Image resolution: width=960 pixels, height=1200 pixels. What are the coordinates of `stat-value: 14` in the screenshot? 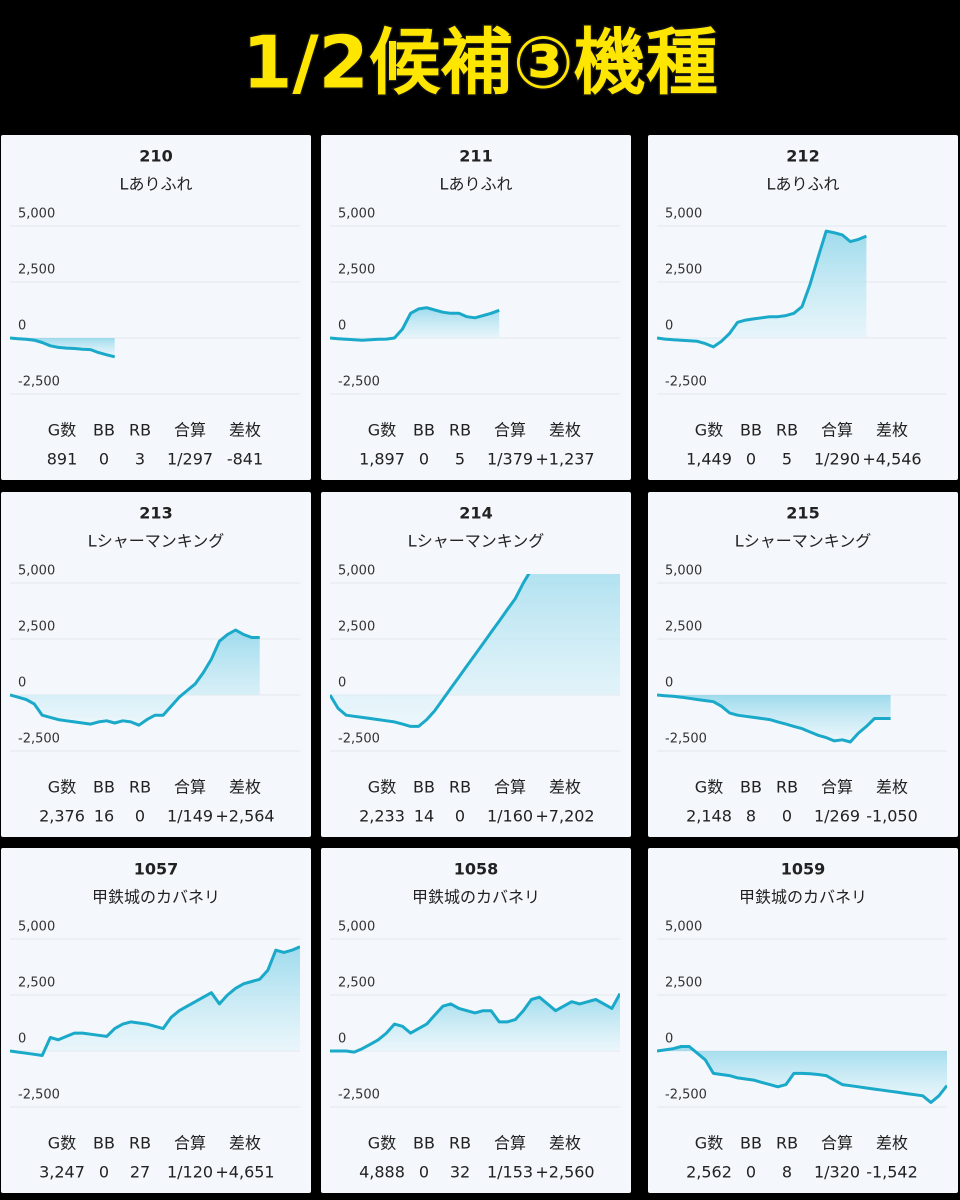 It's located at (424, 816).